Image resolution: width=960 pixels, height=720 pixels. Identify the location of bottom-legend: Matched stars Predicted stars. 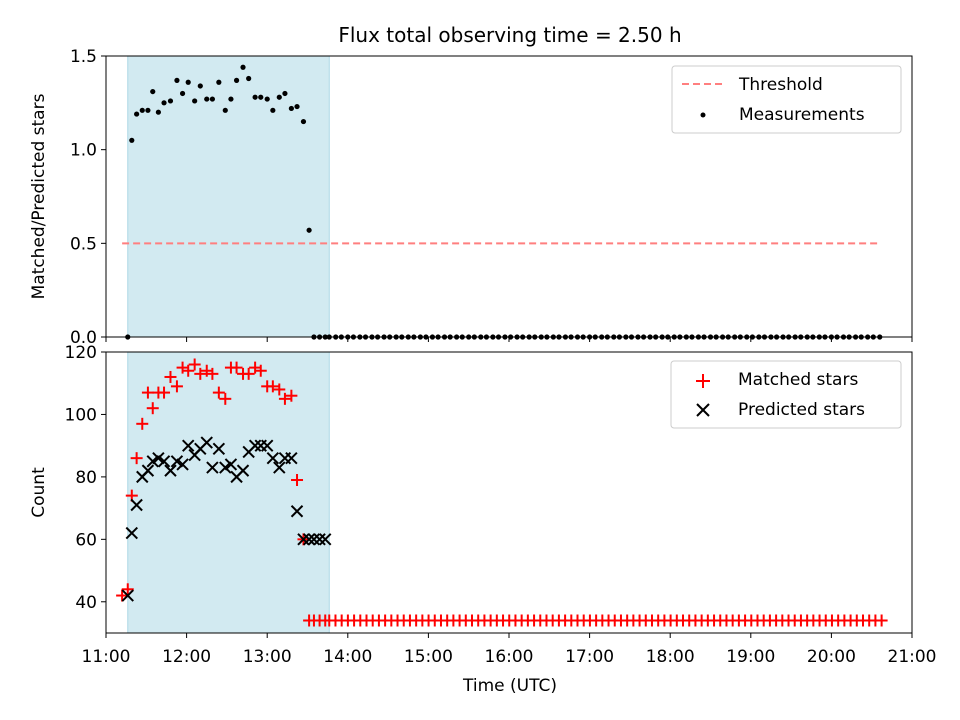
(786, 394).